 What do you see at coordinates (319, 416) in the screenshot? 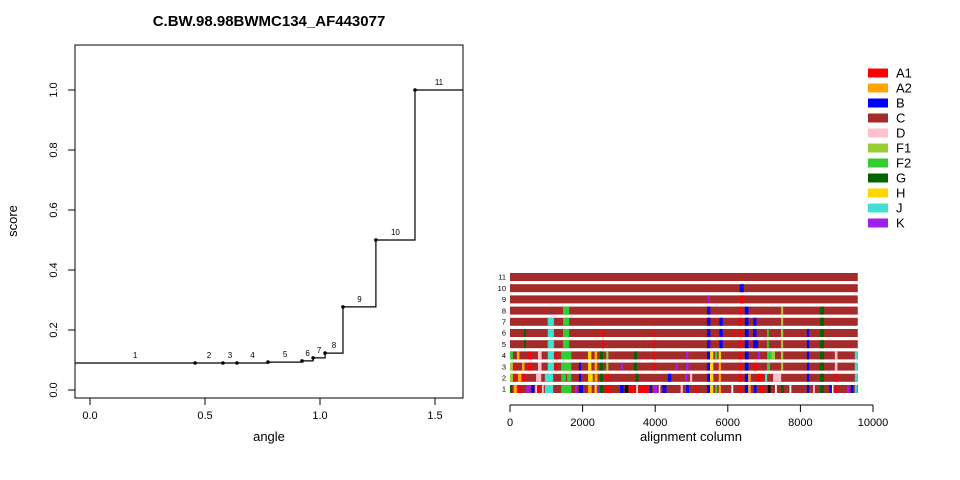
I see `x-axis-tick-label: 1.0` at bounding box center [319, 416].